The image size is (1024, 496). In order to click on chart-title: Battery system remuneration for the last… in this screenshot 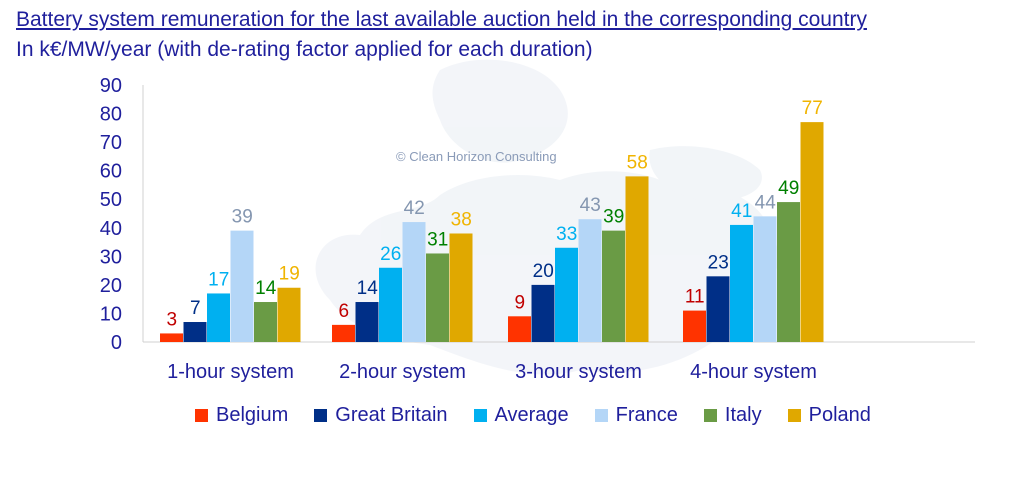, I will do `click(441, 19)`.